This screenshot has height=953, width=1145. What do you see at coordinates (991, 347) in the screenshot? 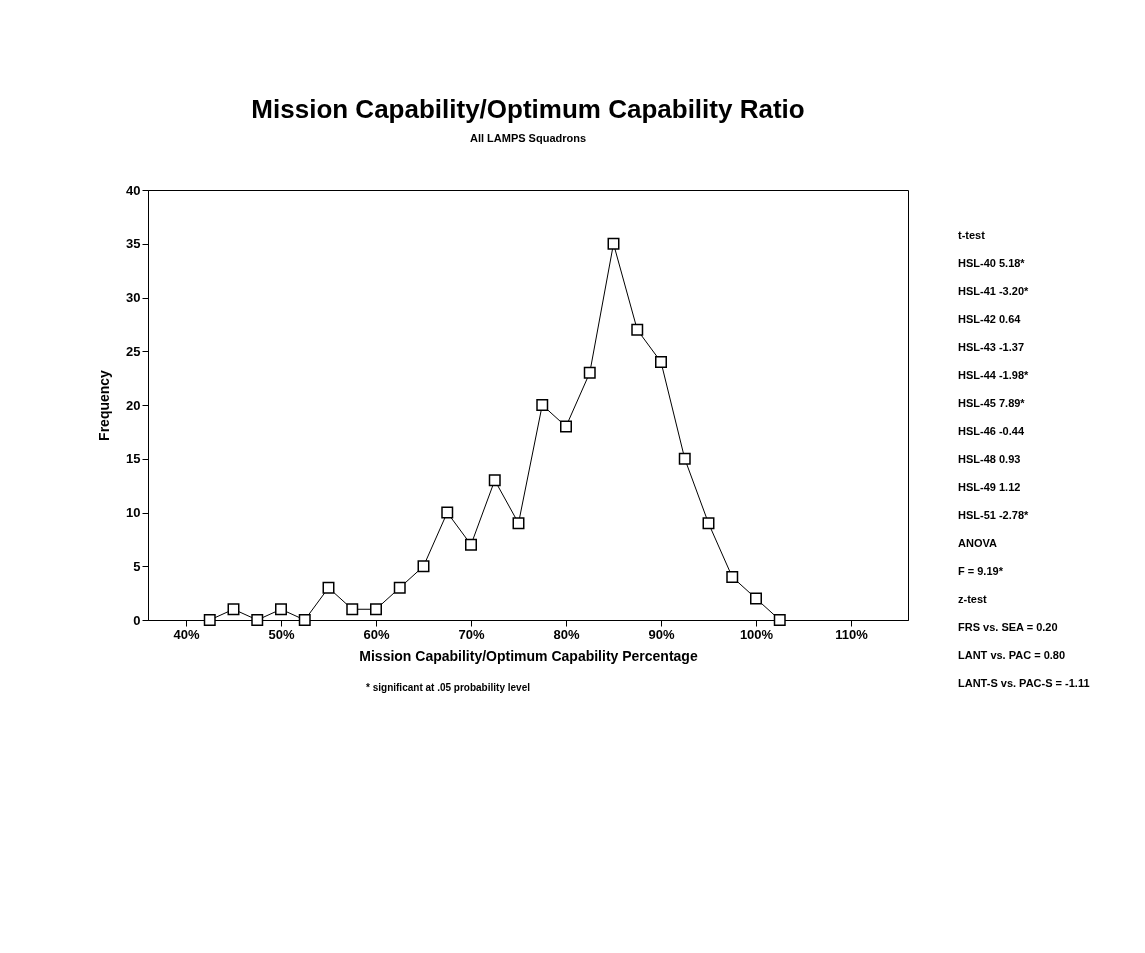
I see `text: HSL-43 -1.37` at bounding box center [991, 347].